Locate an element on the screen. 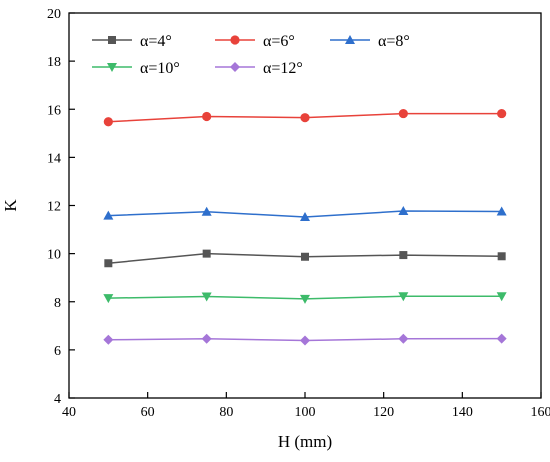  y-tick-label: 18 is located at coordinates (54, 62).